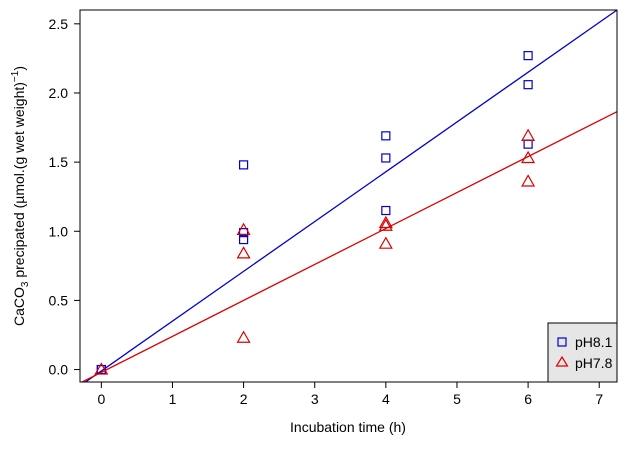  Describe the element at coordinates (315, 399) in the screenshot. I see `x-tick-label: 3` at that location.